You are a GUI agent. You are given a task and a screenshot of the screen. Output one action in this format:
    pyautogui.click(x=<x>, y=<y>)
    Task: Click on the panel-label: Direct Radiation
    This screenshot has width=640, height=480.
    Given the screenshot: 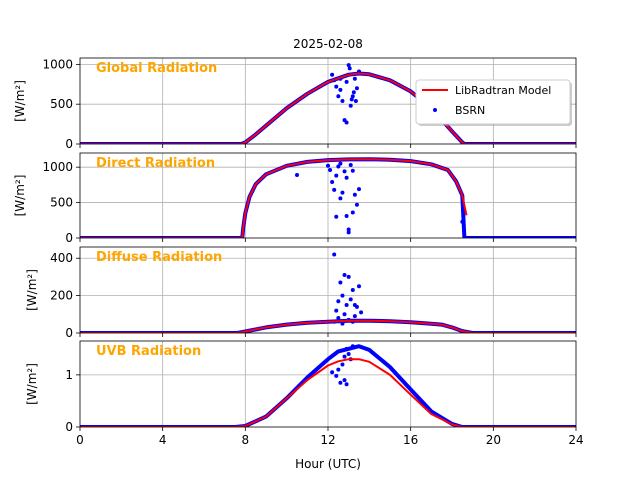 What is the action you would take?
    pyautogui.click(x=155, y=163)
    